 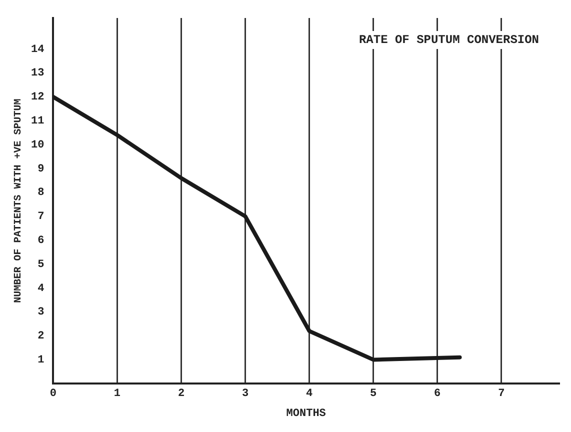 I want to click on y-tick-label: 11, so click(x=38, y=122).